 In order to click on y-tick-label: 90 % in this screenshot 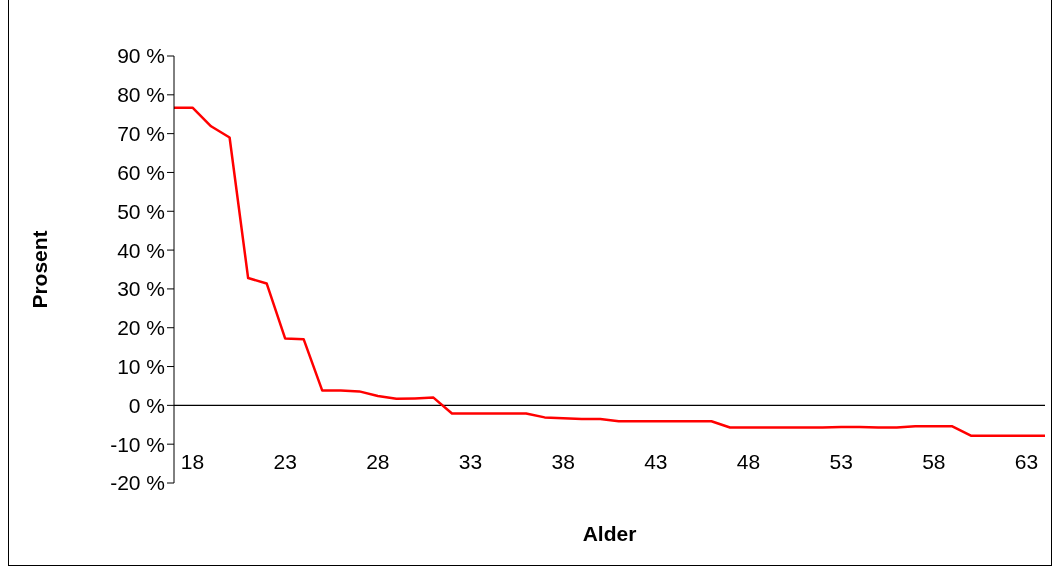, I will do `click(141, 56)`.